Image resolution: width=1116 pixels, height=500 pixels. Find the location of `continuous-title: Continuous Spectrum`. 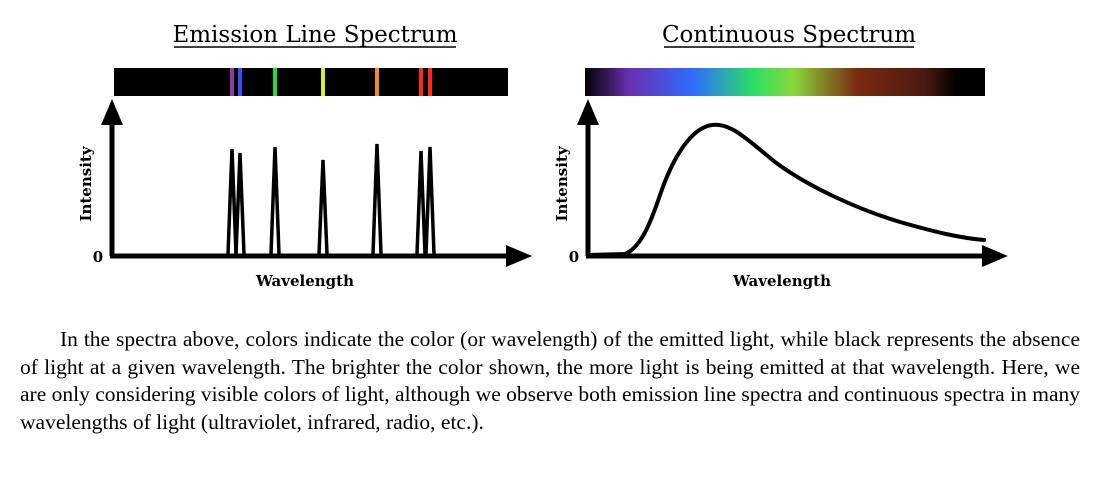

continuous-title: Continuous Spectrum is located at coordinates (789, 35).